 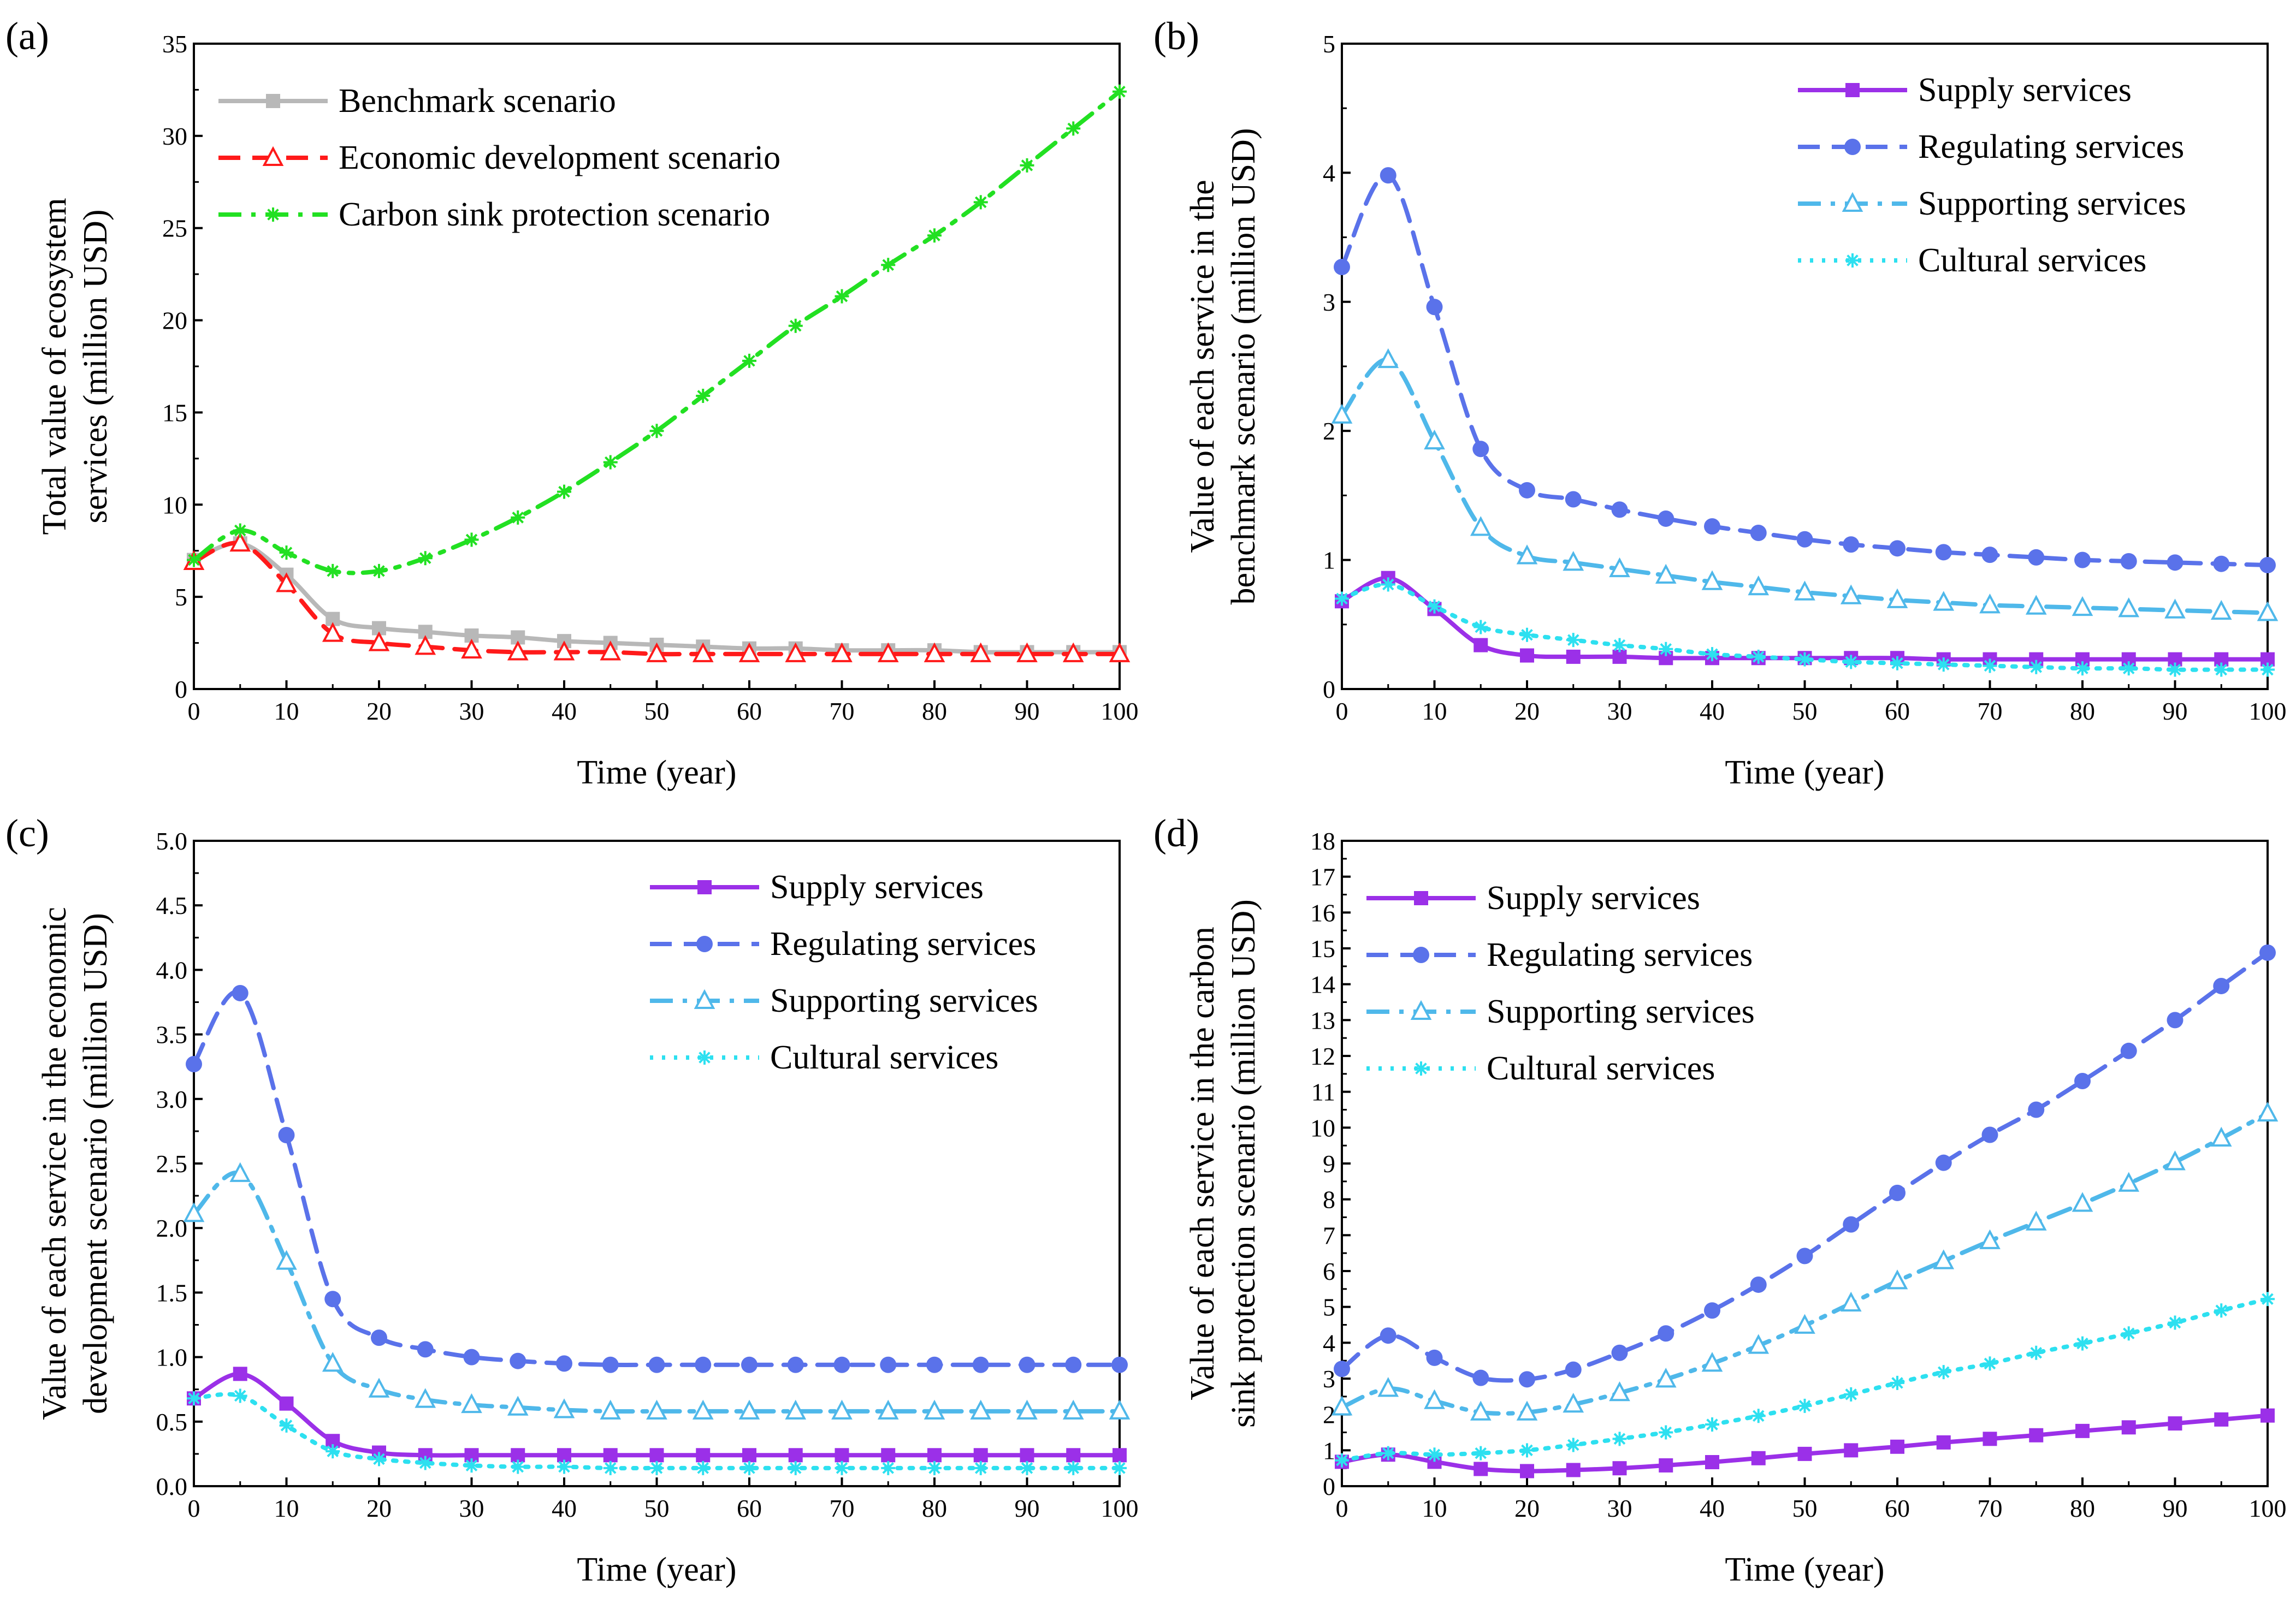 I want to click on chart-c-y-axis-title-line-1: development scenario (million USD), so click(x=95, y=1164).